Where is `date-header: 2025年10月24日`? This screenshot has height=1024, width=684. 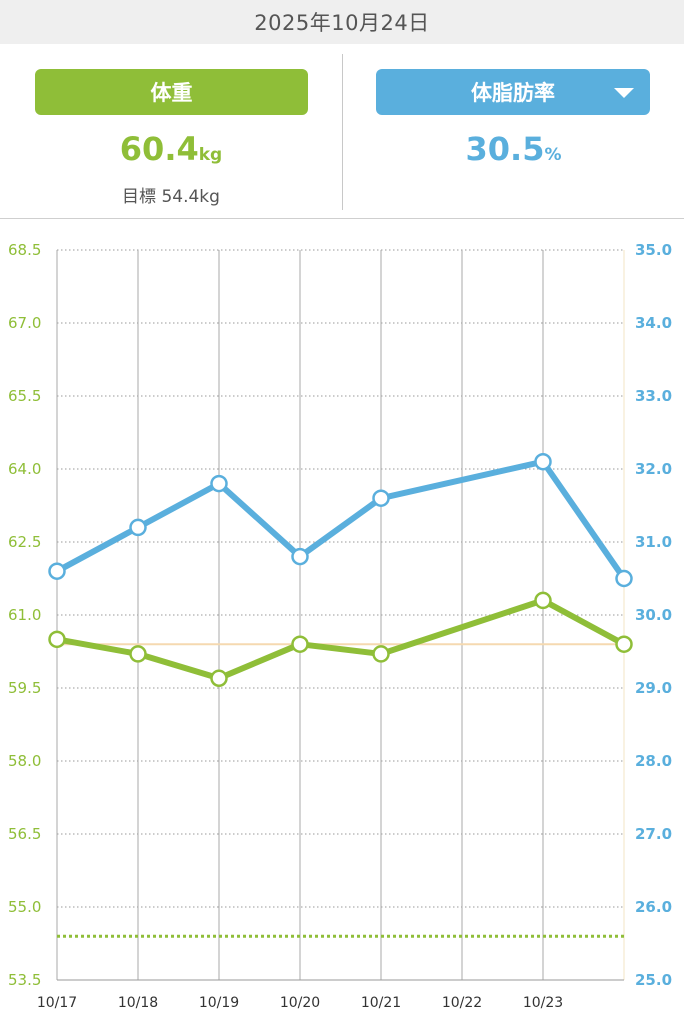
date-header: 2025年10月24日 is located at coordinates (342, 22).